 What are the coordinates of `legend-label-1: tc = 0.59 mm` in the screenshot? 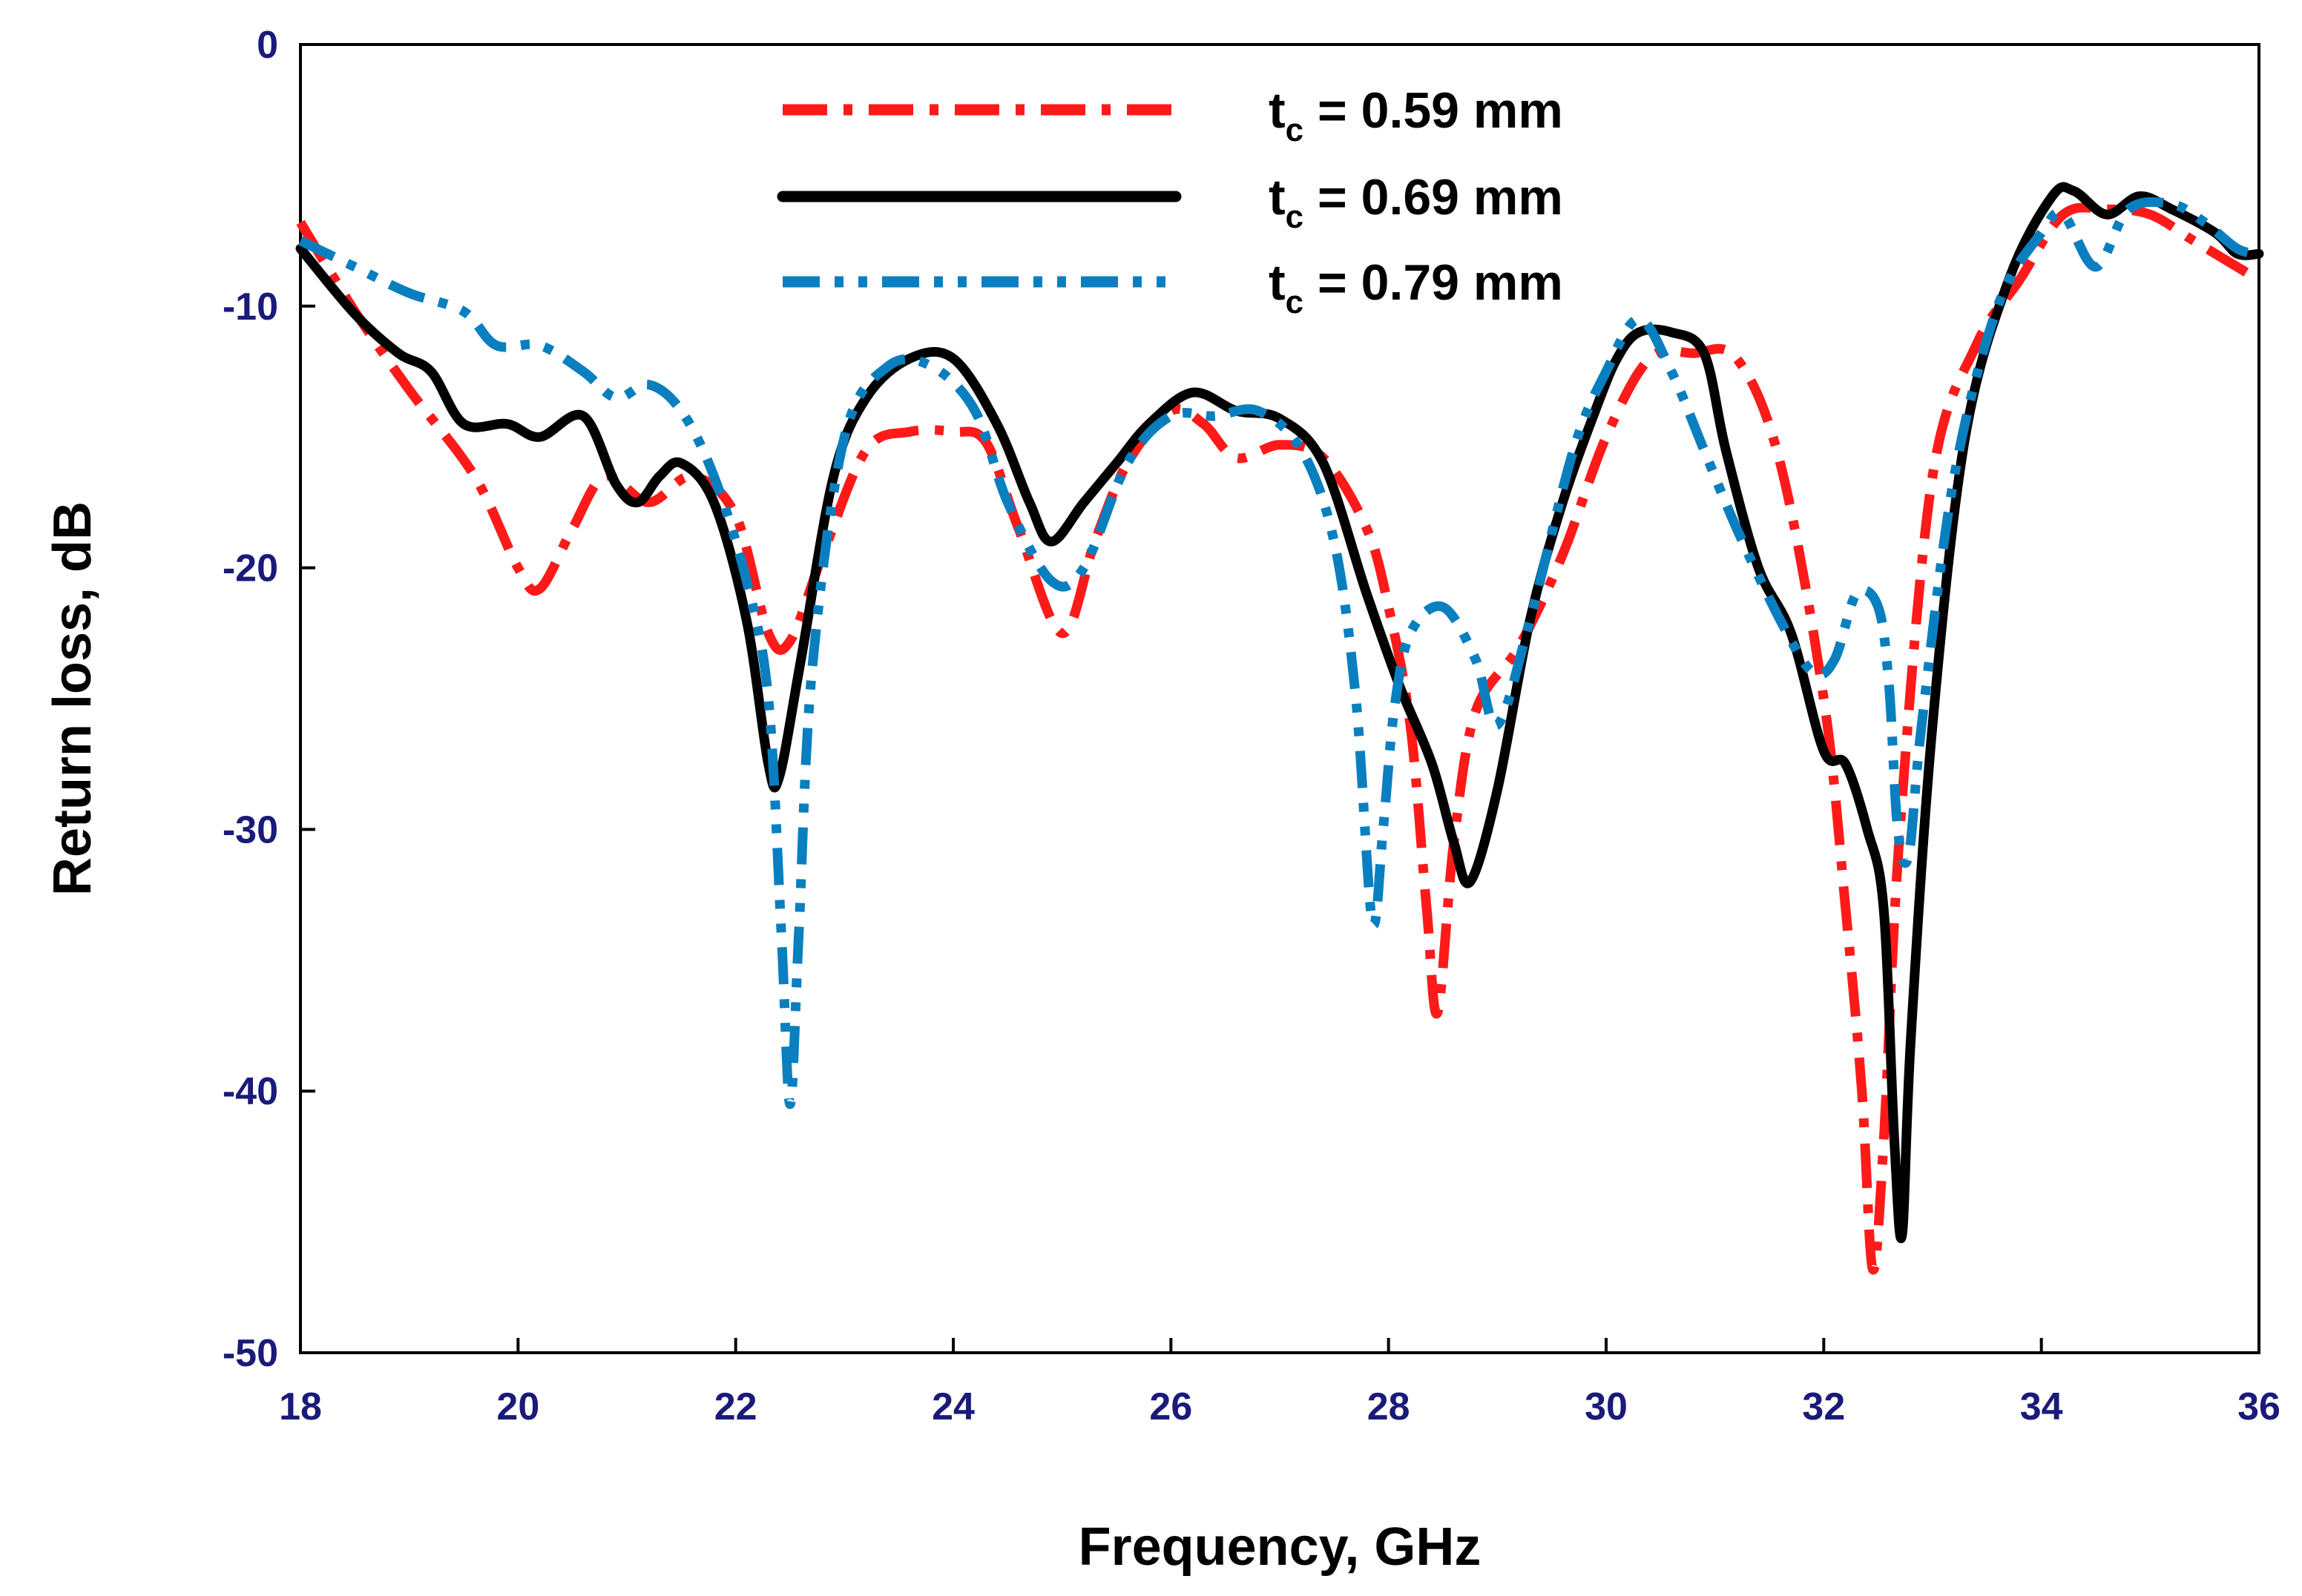 It's located at (1416, 115).